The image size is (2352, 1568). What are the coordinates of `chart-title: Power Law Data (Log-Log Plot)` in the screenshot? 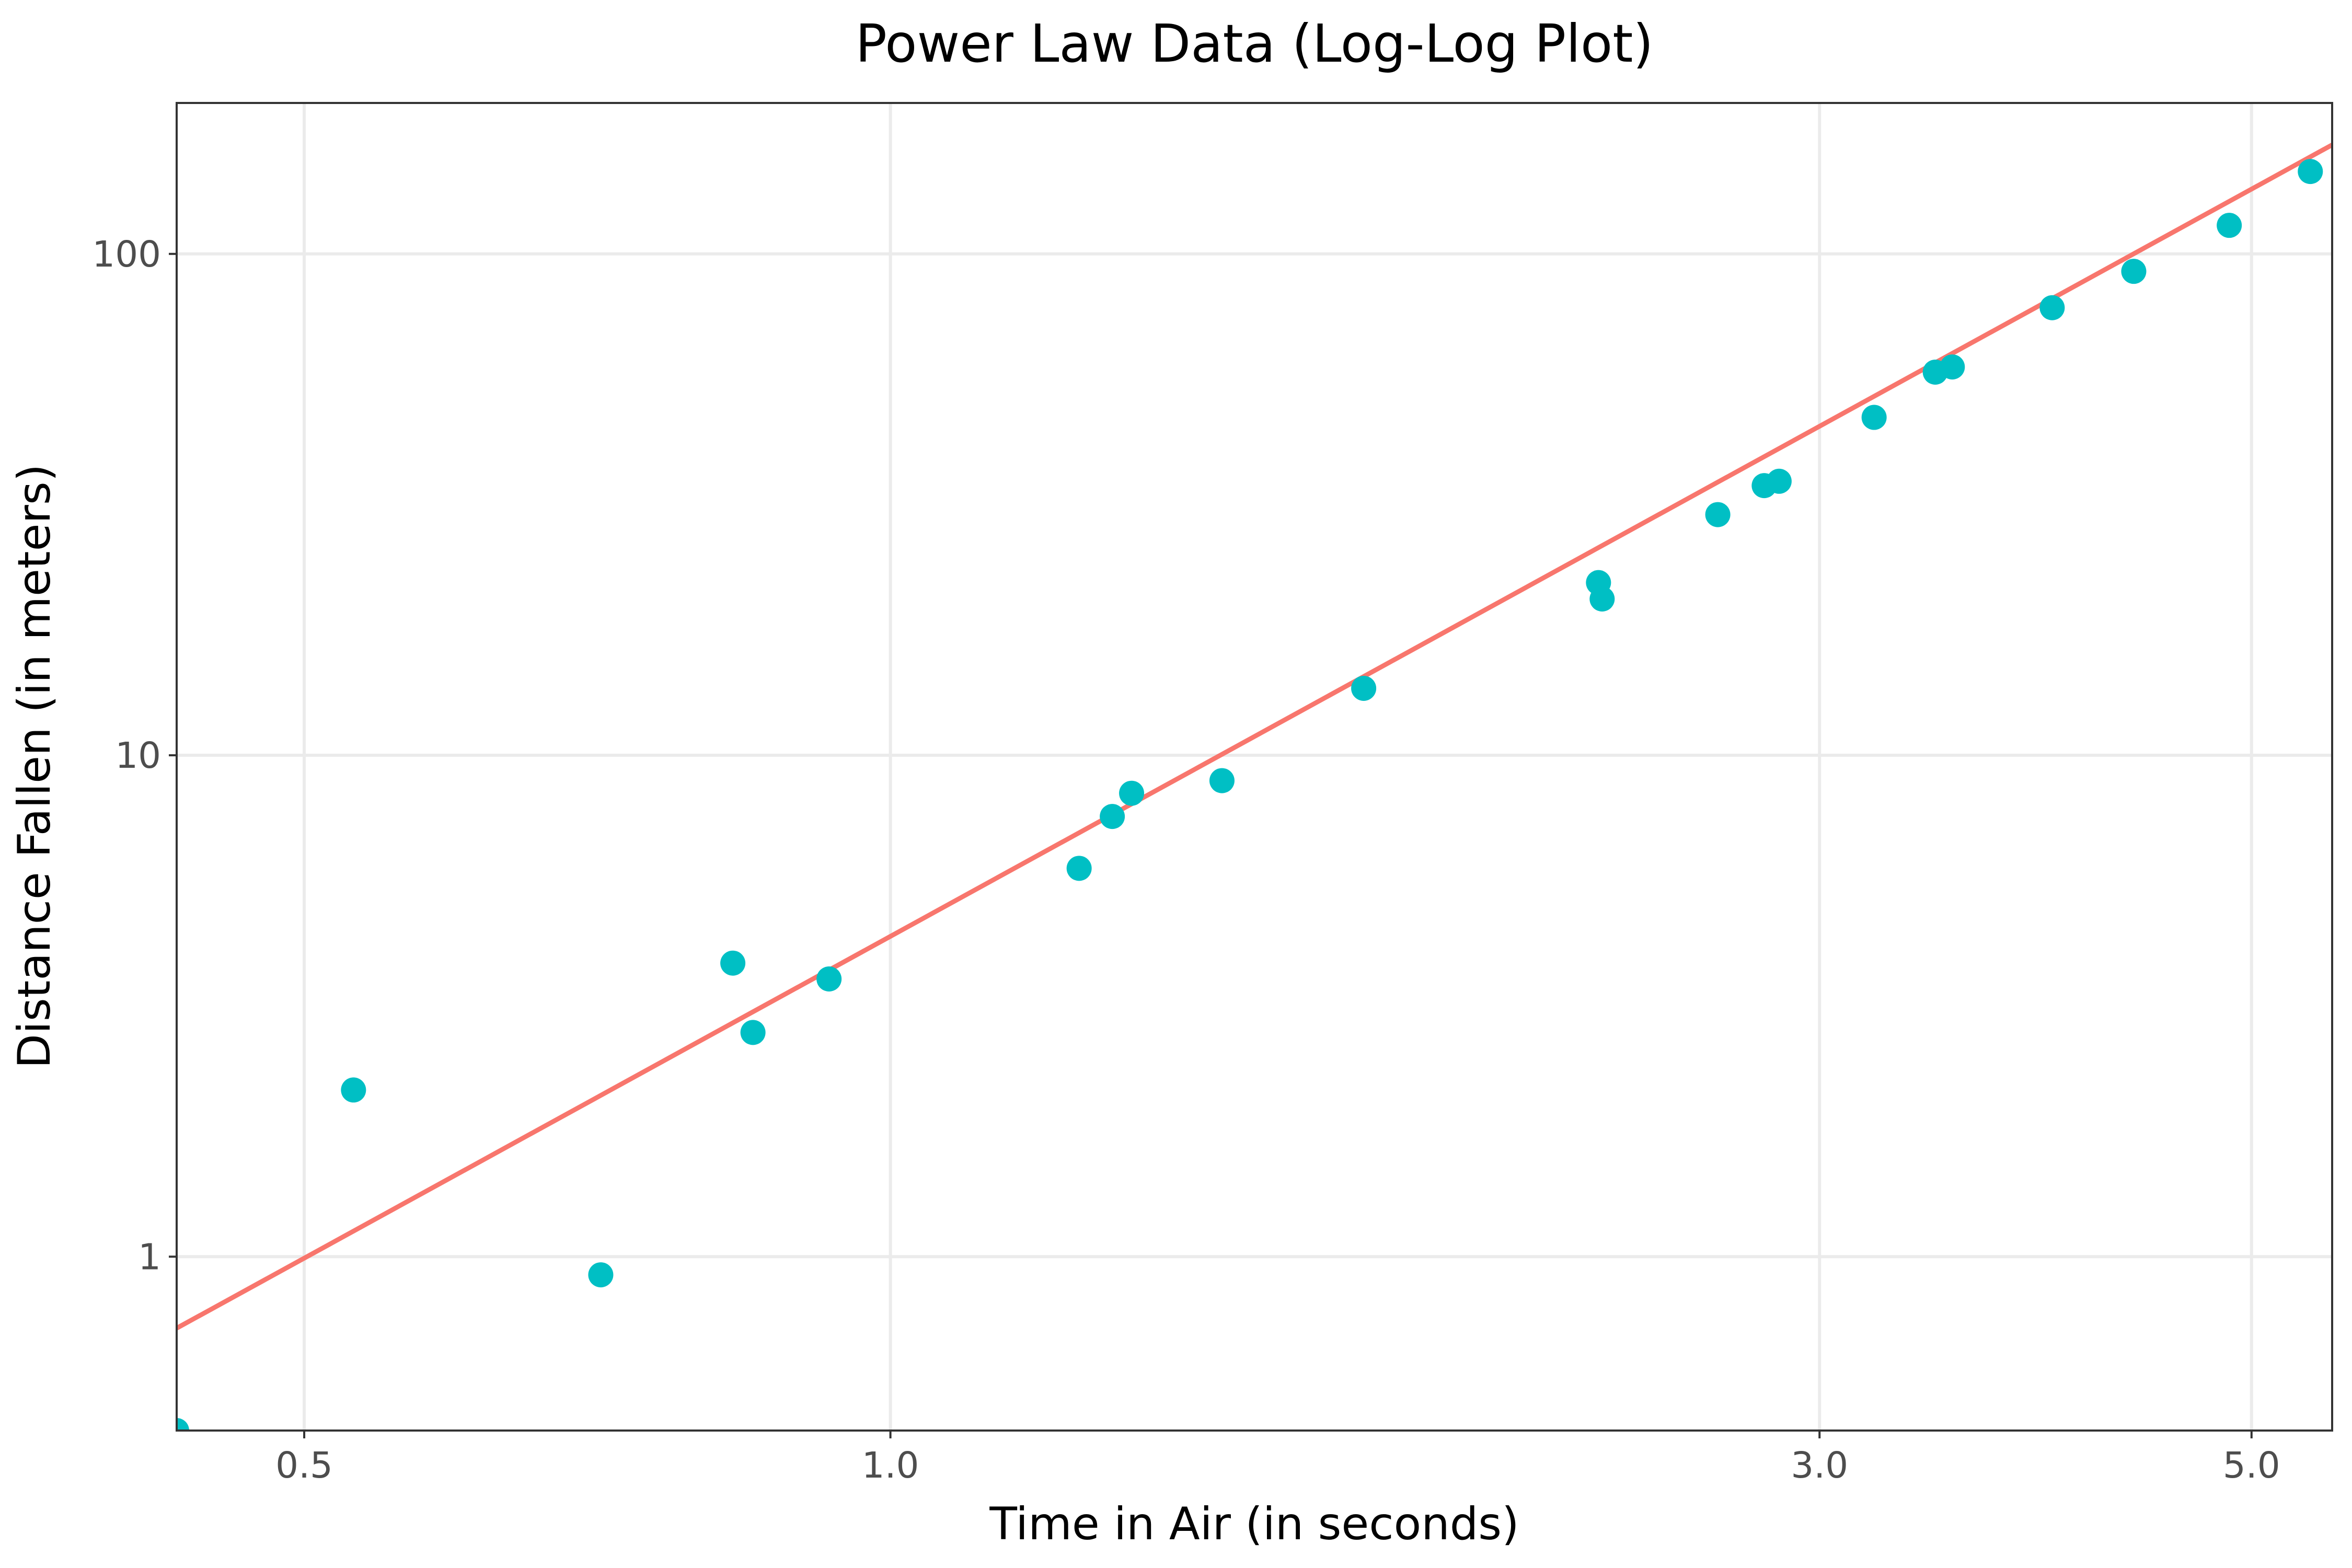 It's located at (1255, 43).